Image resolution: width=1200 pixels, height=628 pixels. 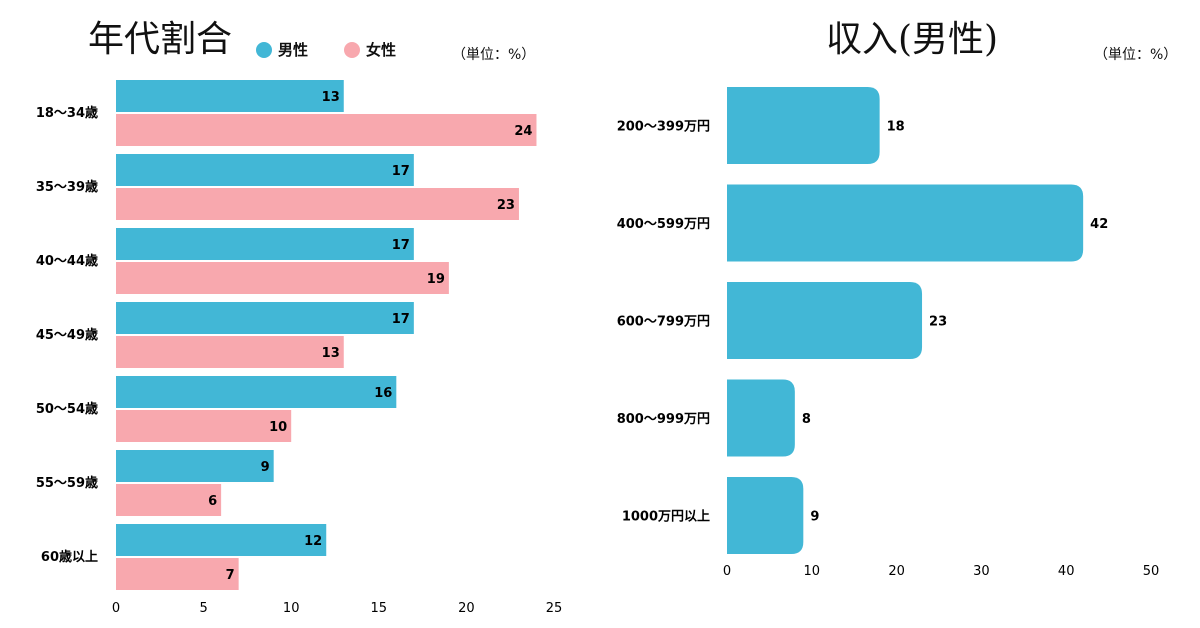 I want to click on income-bar-value-label: 42, so click(x=1099, y=224).